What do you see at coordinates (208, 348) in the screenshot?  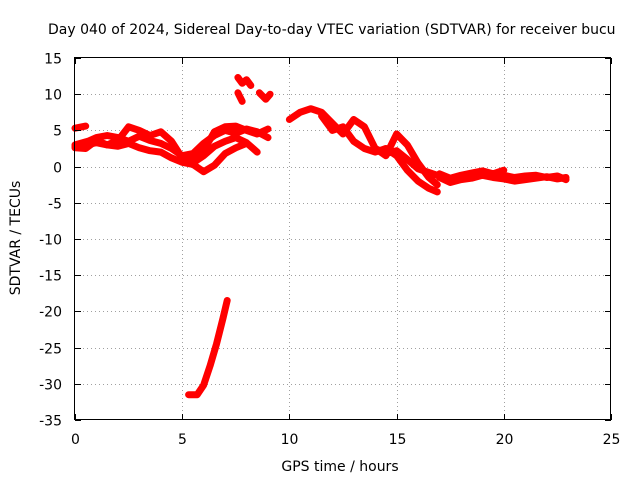 I see `series-track-o` at bounding box center [208, 348].